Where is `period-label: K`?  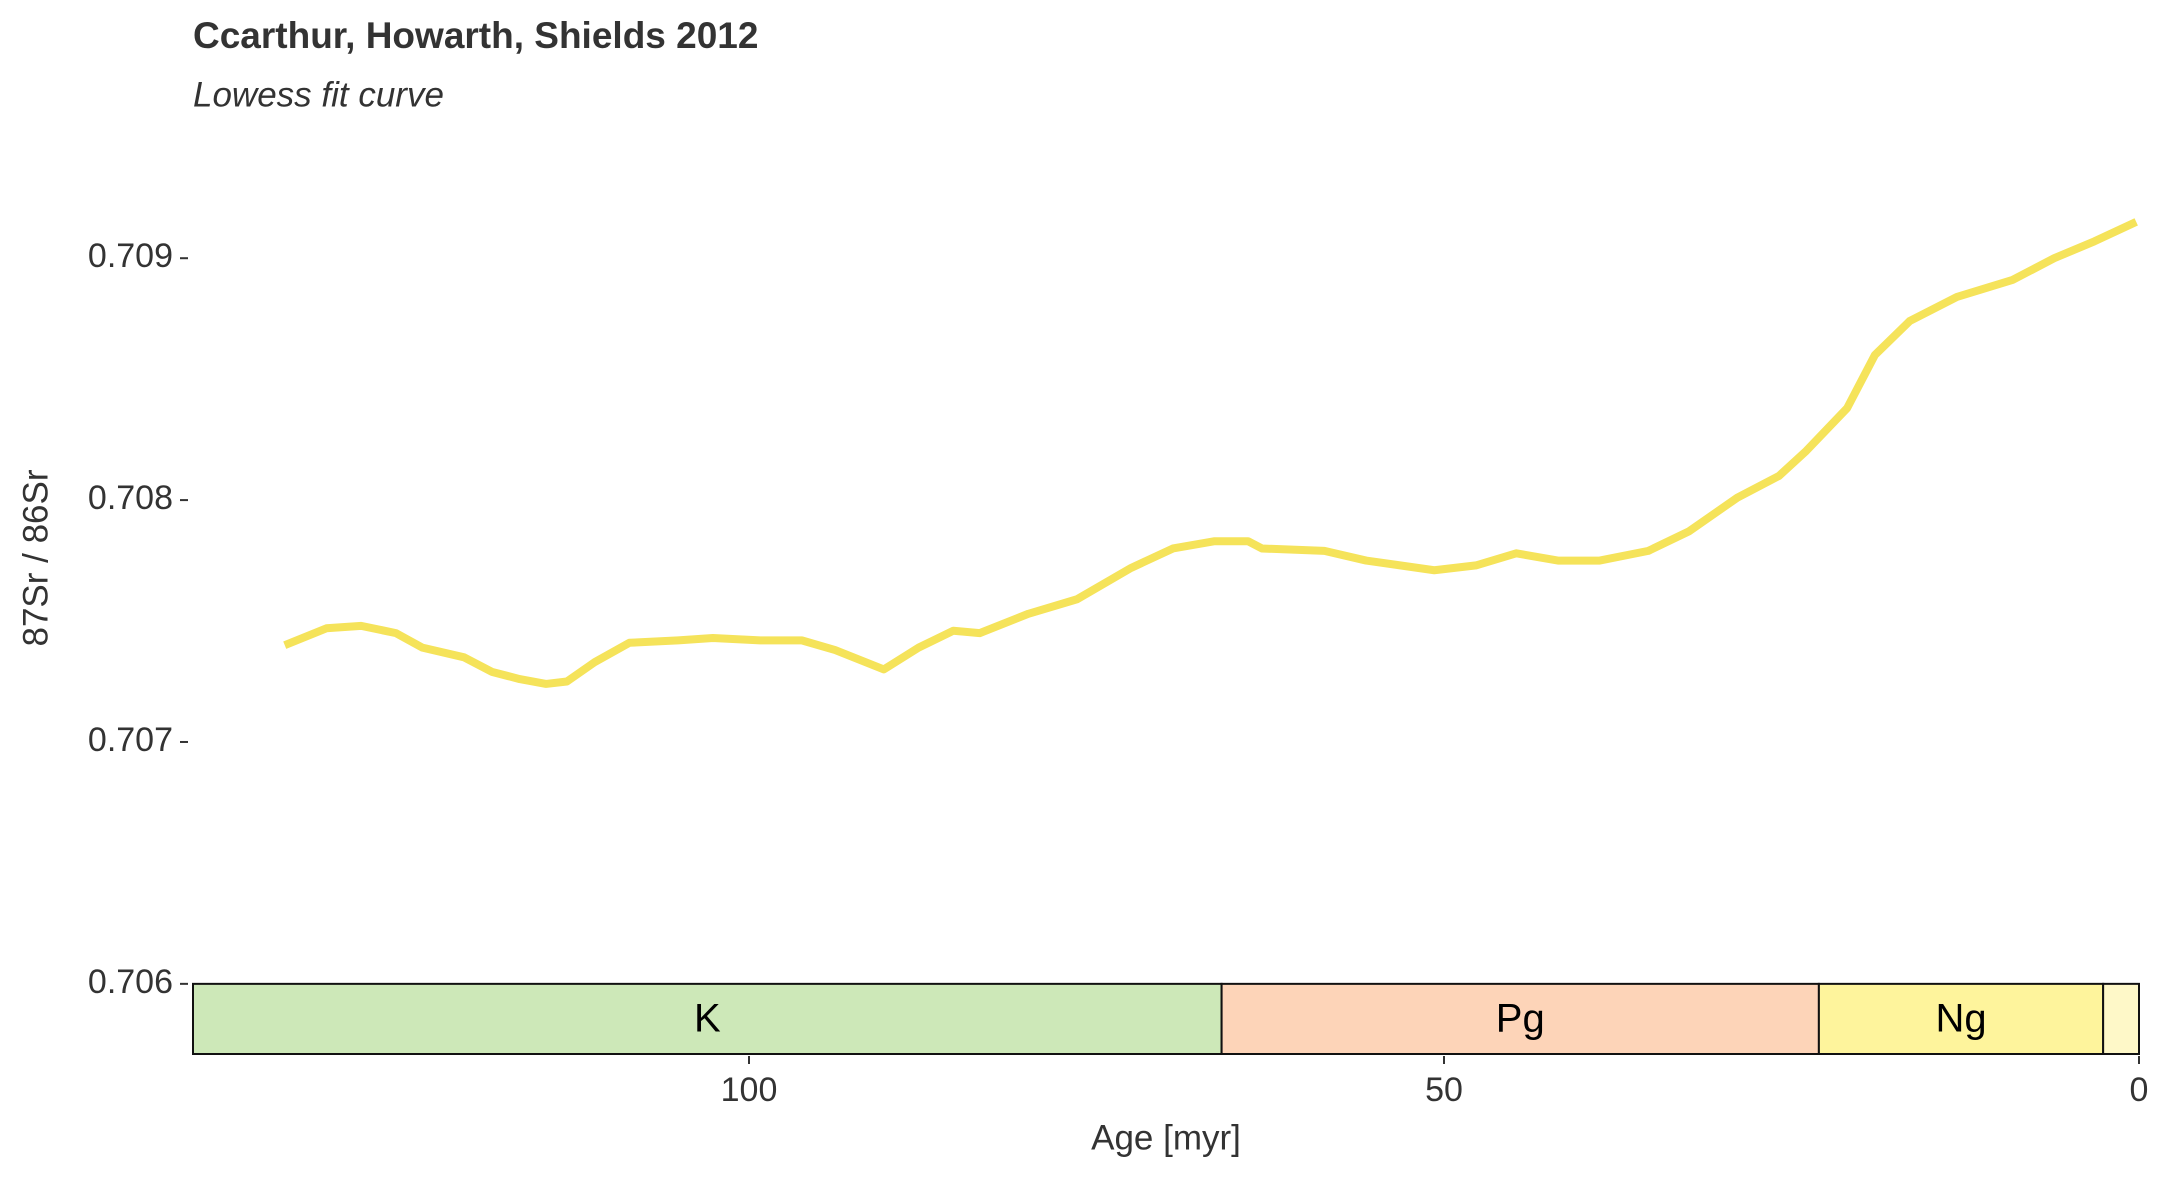 period-label: K is located at coordinates (707, 1018).